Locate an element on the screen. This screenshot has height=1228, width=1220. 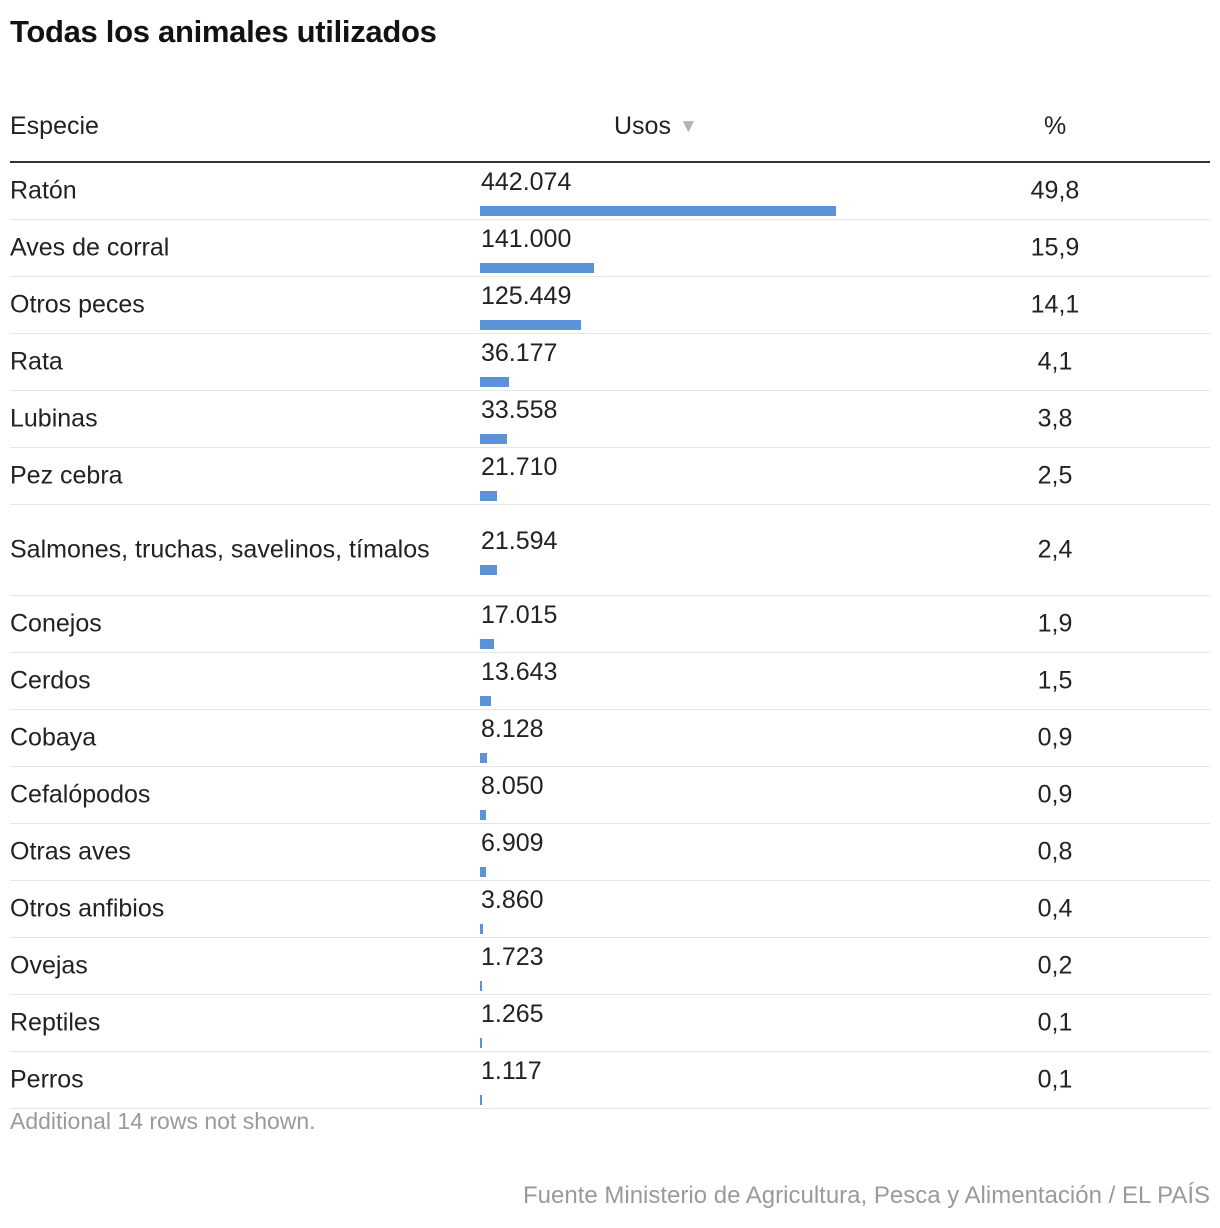
table-row: Lubinas 33.558 3,8 is located at coordinates (610, 419).